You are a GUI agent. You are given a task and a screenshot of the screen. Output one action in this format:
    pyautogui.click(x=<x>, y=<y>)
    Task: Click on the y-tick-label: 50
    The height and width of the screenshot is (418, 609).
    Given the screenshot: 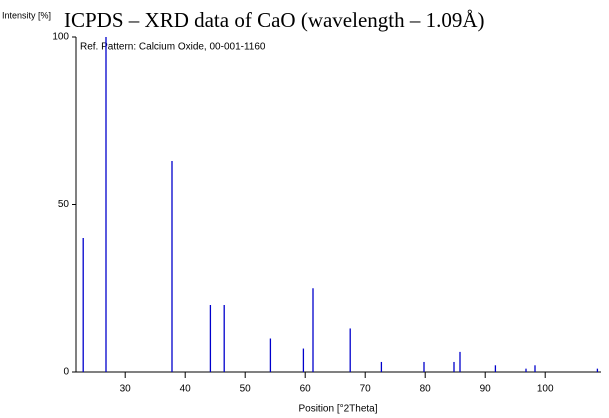 What is the action you would take?
    pyautogui.click(x=64, y=204)
    